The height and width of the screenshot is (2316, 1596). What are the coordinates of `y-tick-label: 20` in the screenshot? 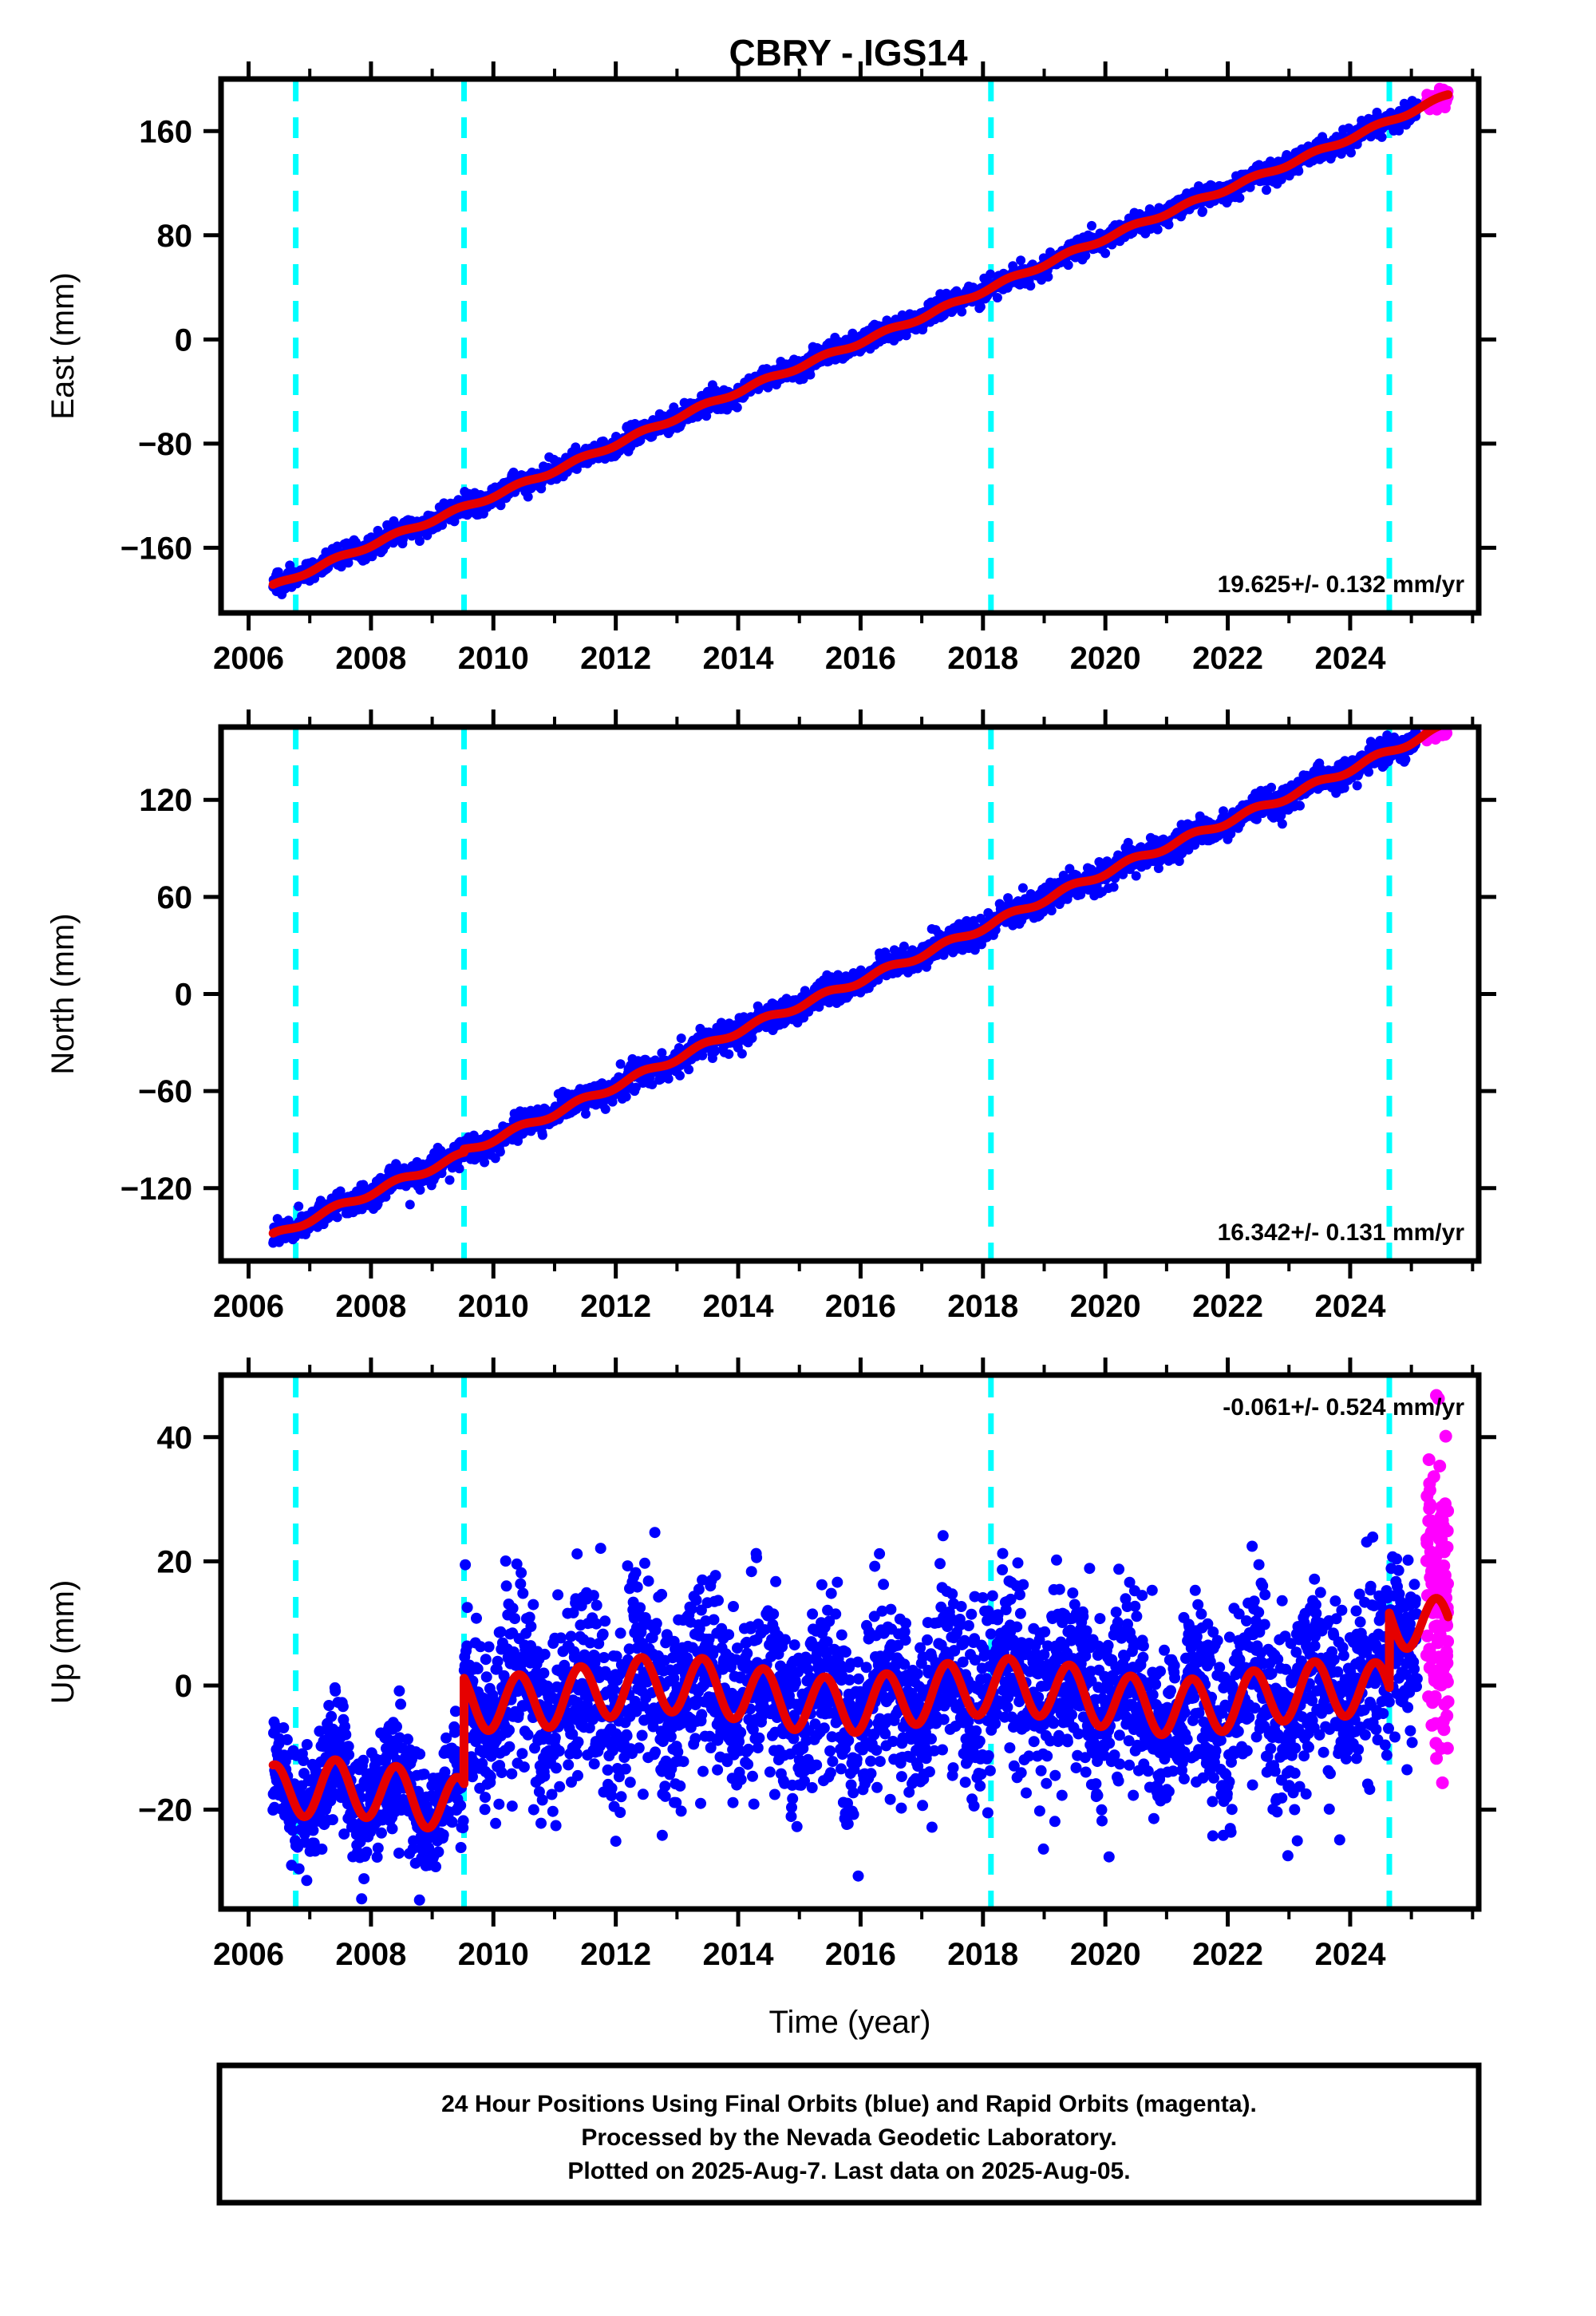 It's located at (175, 1561).